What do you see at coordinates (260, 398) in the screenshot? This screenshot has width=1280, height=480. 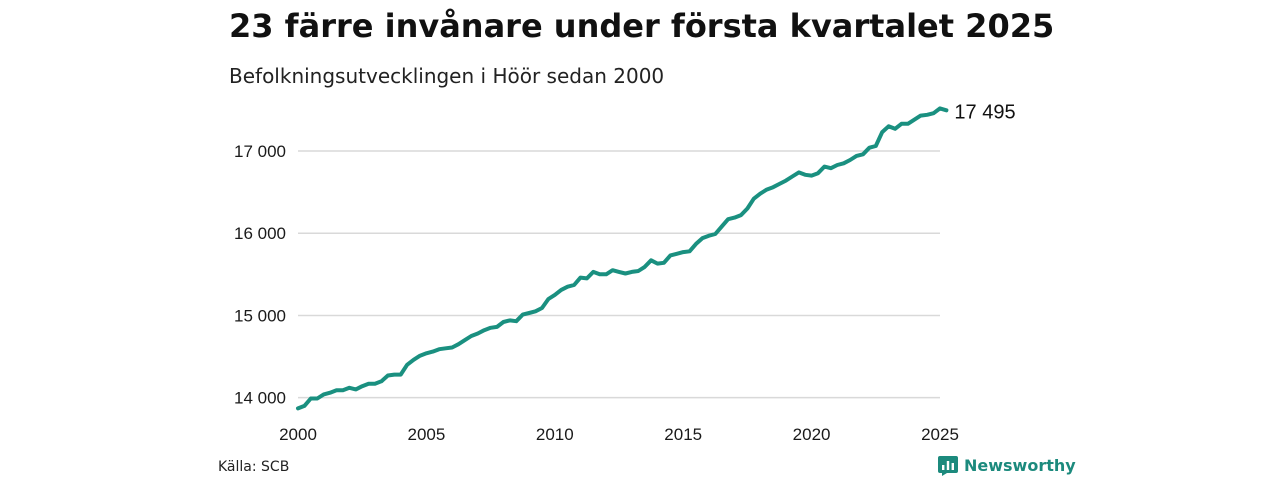 I see `y-tick-label: 14 000` at bounding box center [260, 398].